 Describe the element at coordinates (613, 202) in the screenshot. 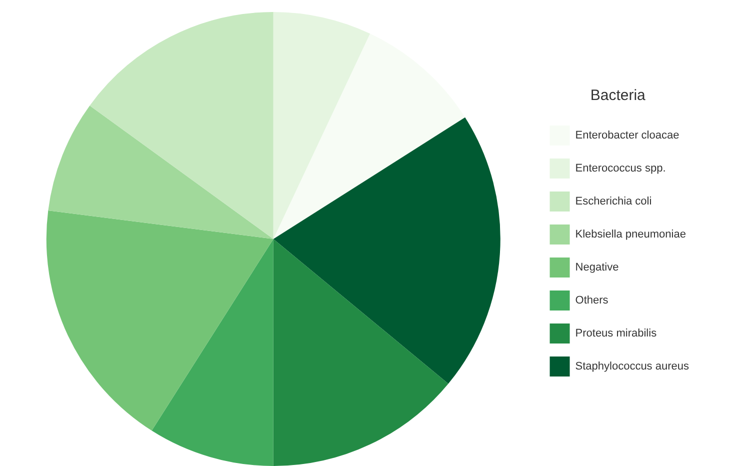

I see `legend-label: Escherichia coli` at that location.